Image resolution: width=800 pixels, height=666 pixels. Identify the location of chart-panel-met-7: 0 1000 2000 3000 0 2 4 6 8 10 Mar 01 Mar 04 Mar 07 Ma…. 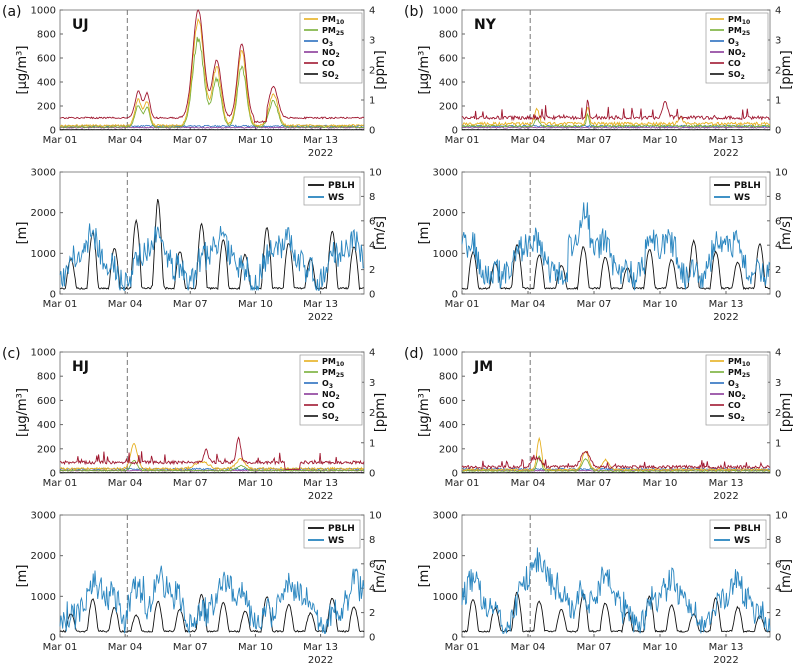
(605, 588).